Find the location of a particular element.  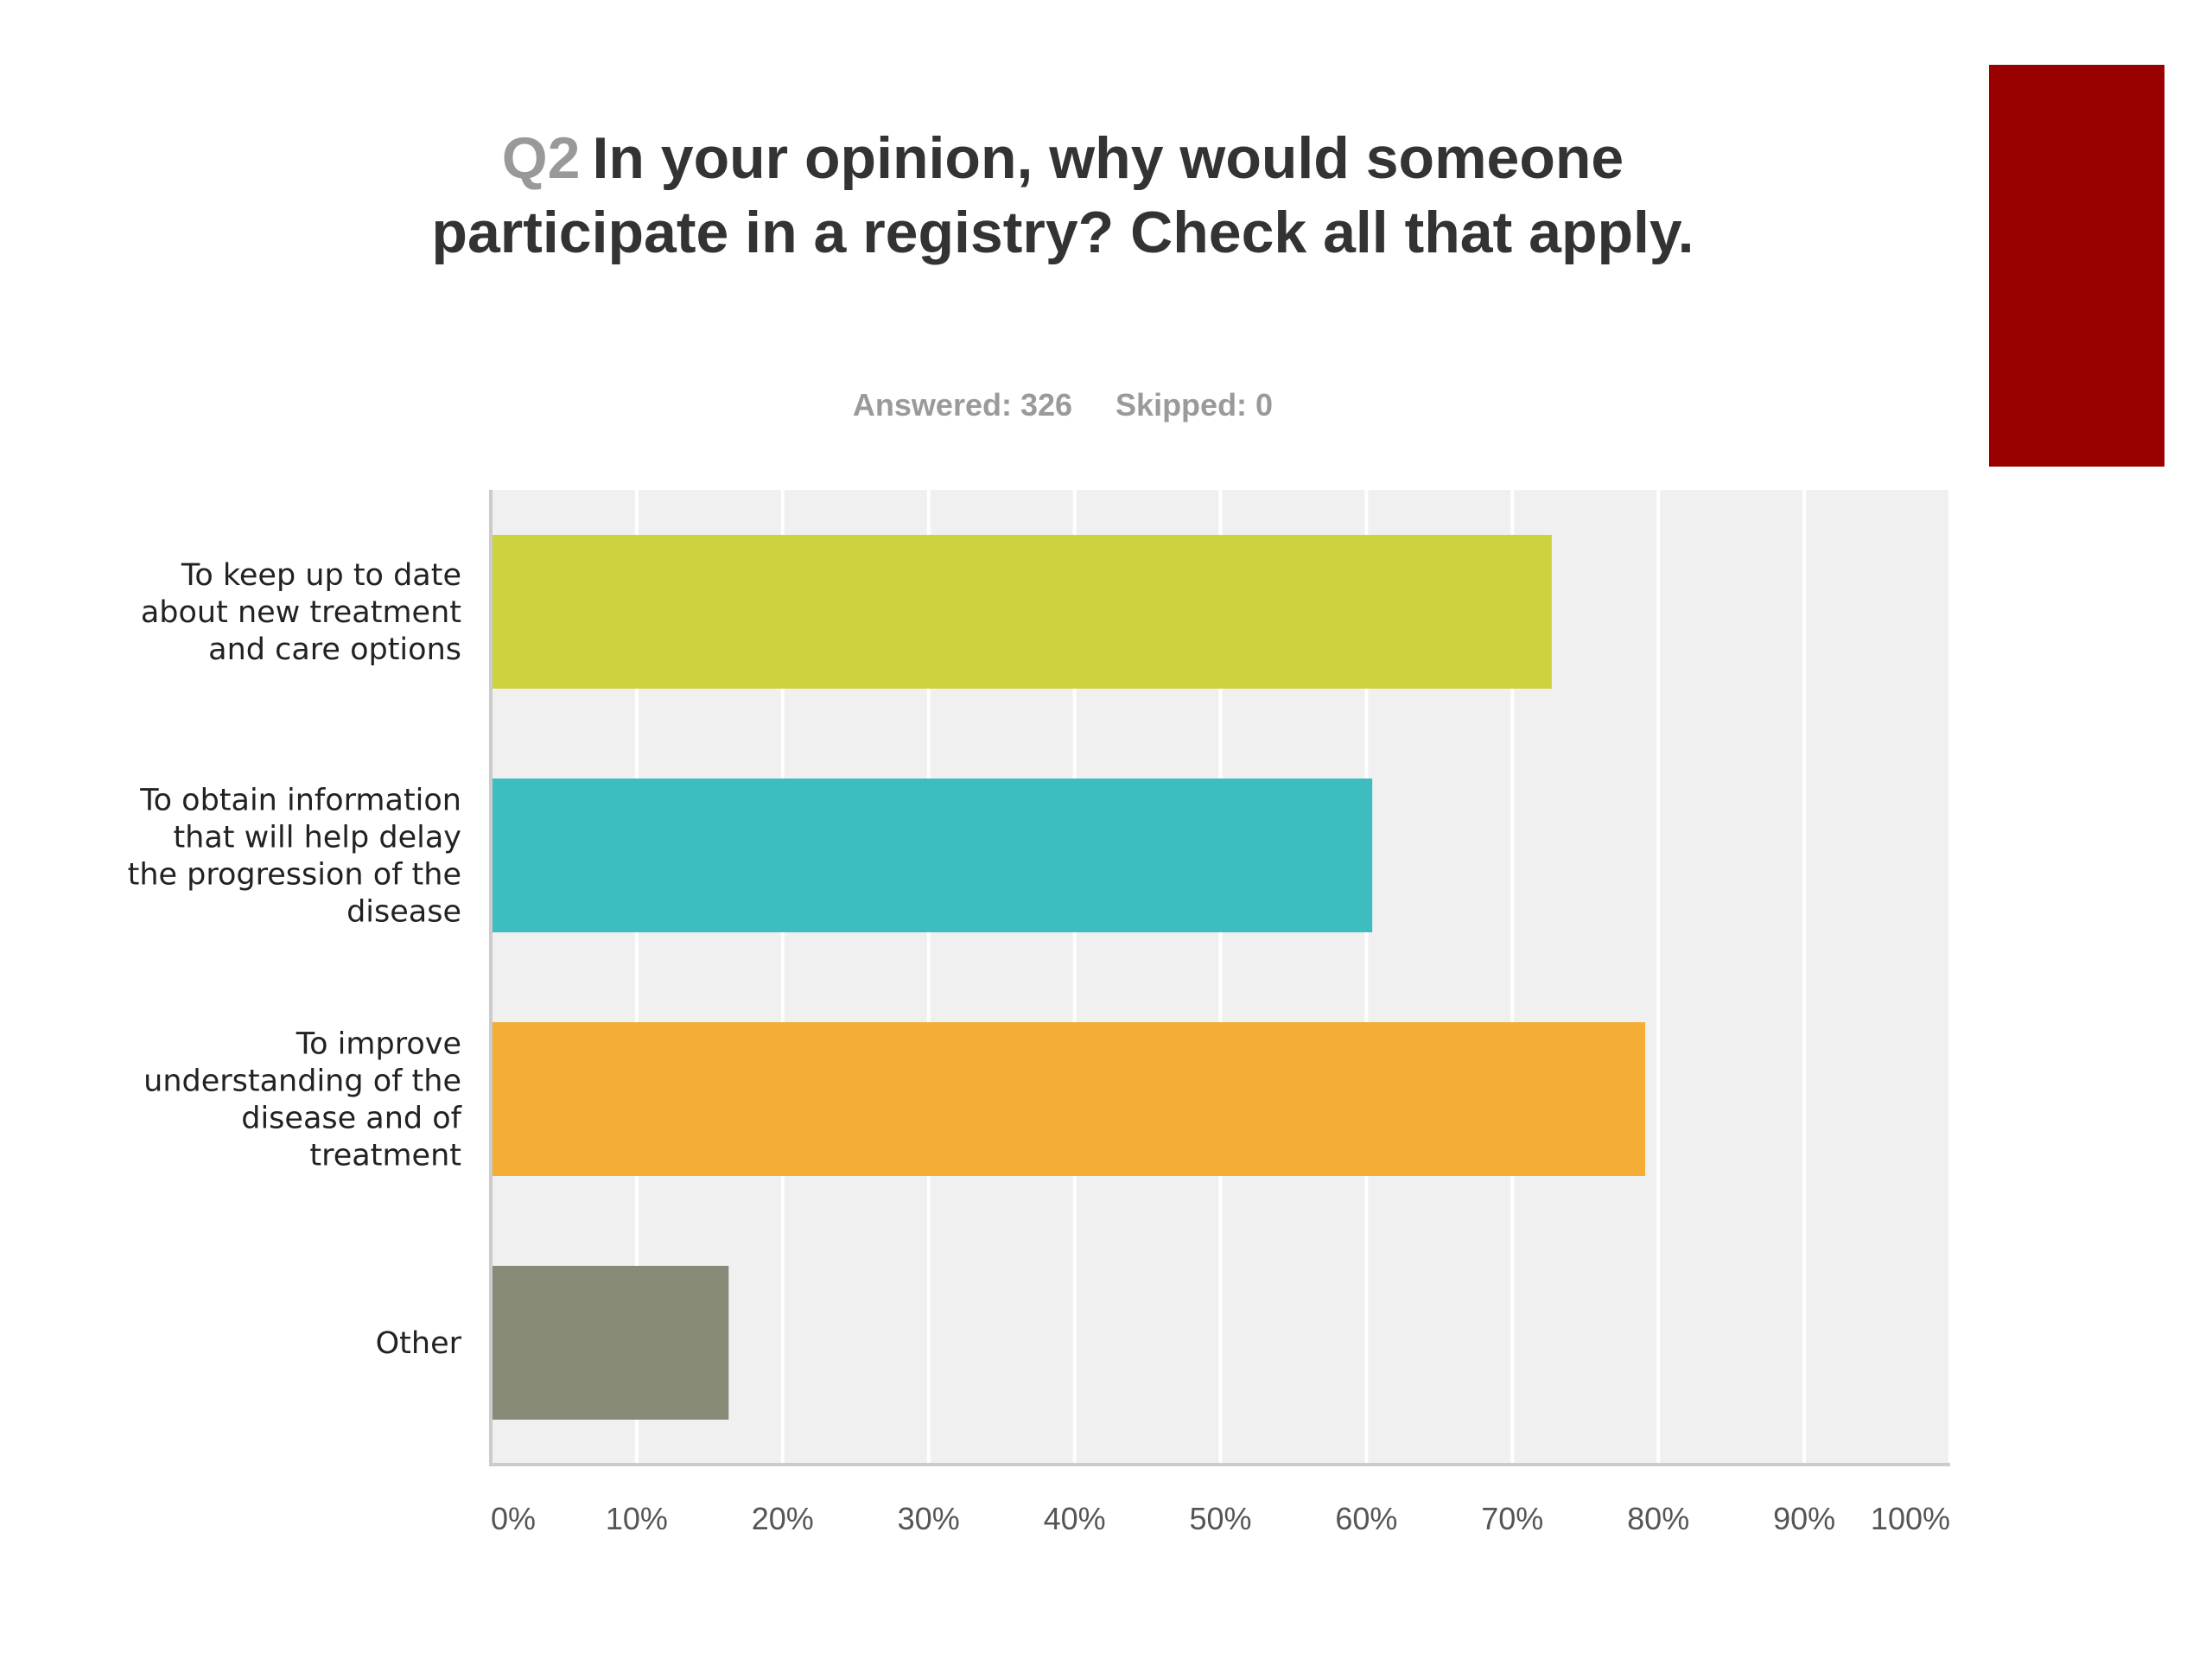

category-label: Other is located at coordinates (419, 1343).